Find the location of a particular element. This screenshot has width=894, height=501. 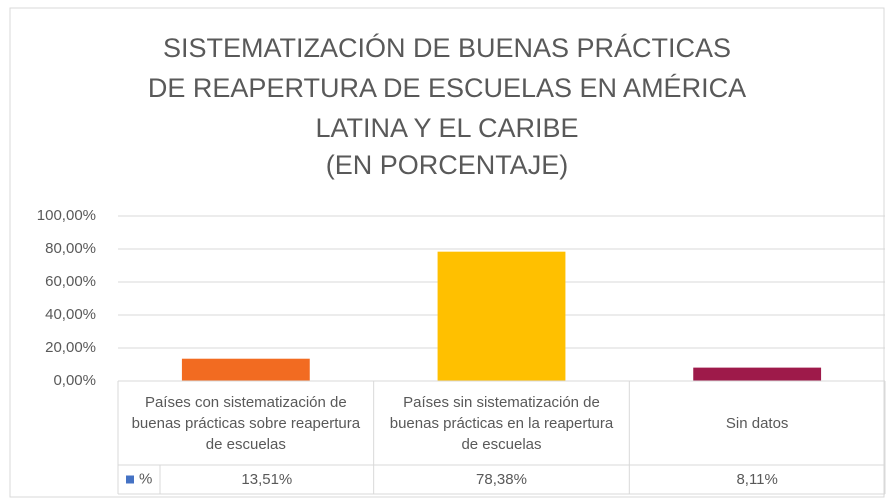

y-tick-label: 20,00% is located at coordinates (70, 347).